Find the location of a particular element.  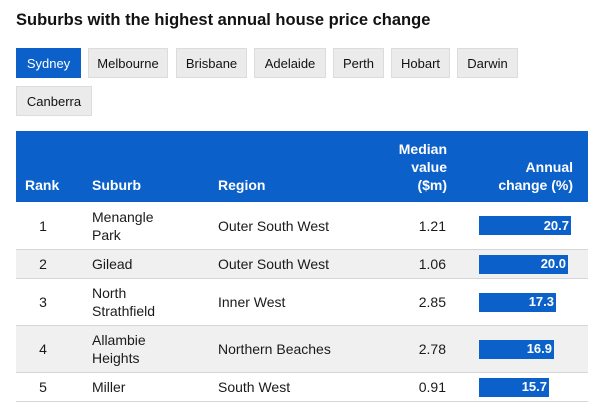

median-cell: 1.06 is located at coordinates (432, 264).